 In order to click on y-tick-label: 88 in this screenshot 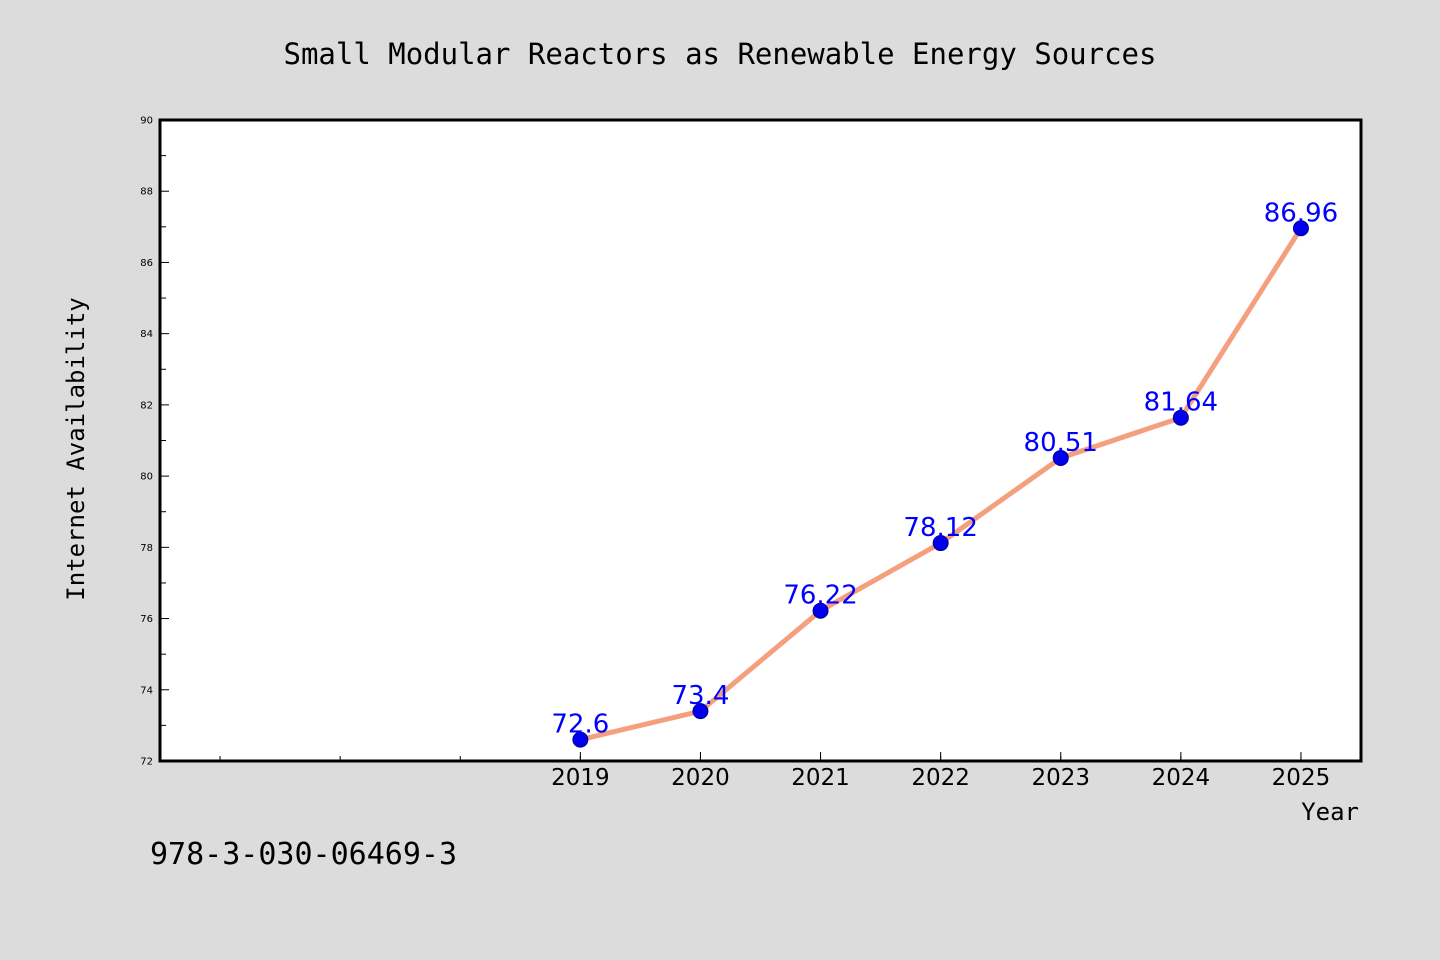, I will do `click(146, 192)`.